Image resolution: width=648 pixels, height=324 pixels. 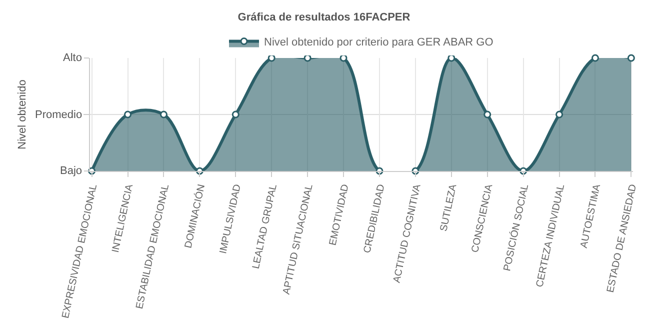 I want to click on chart-title: Gráfica de resultados 16FACPER, so click(x=324, y=18).